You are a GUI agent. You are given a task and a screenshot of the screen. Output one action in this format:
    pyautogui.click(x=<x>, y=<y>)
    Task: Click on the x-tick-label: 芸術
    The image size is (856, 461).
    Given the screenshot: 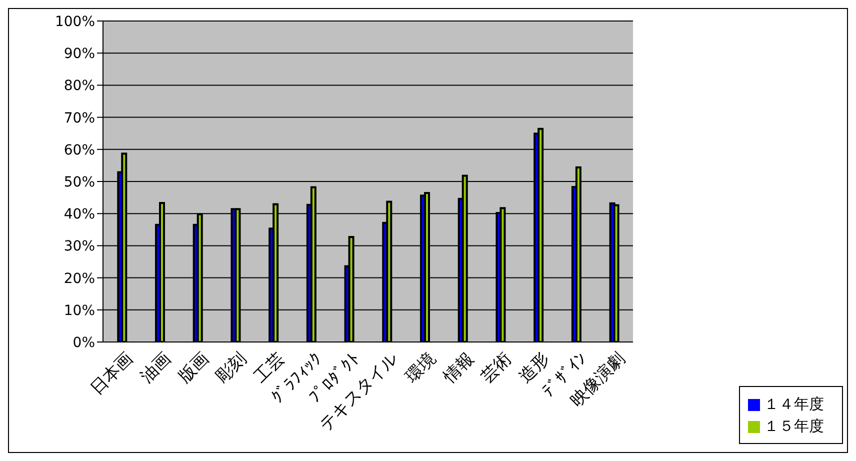 What is the action you would take?
    pyautogui.click(x=497, y=368)
    